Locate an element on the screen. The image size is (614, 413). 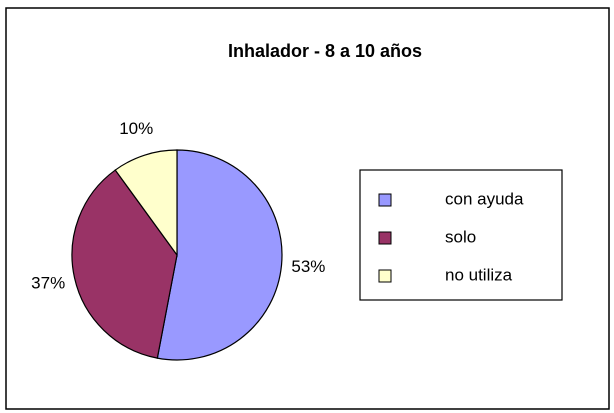
legend-label: solo is located at coordinates (460, 236).